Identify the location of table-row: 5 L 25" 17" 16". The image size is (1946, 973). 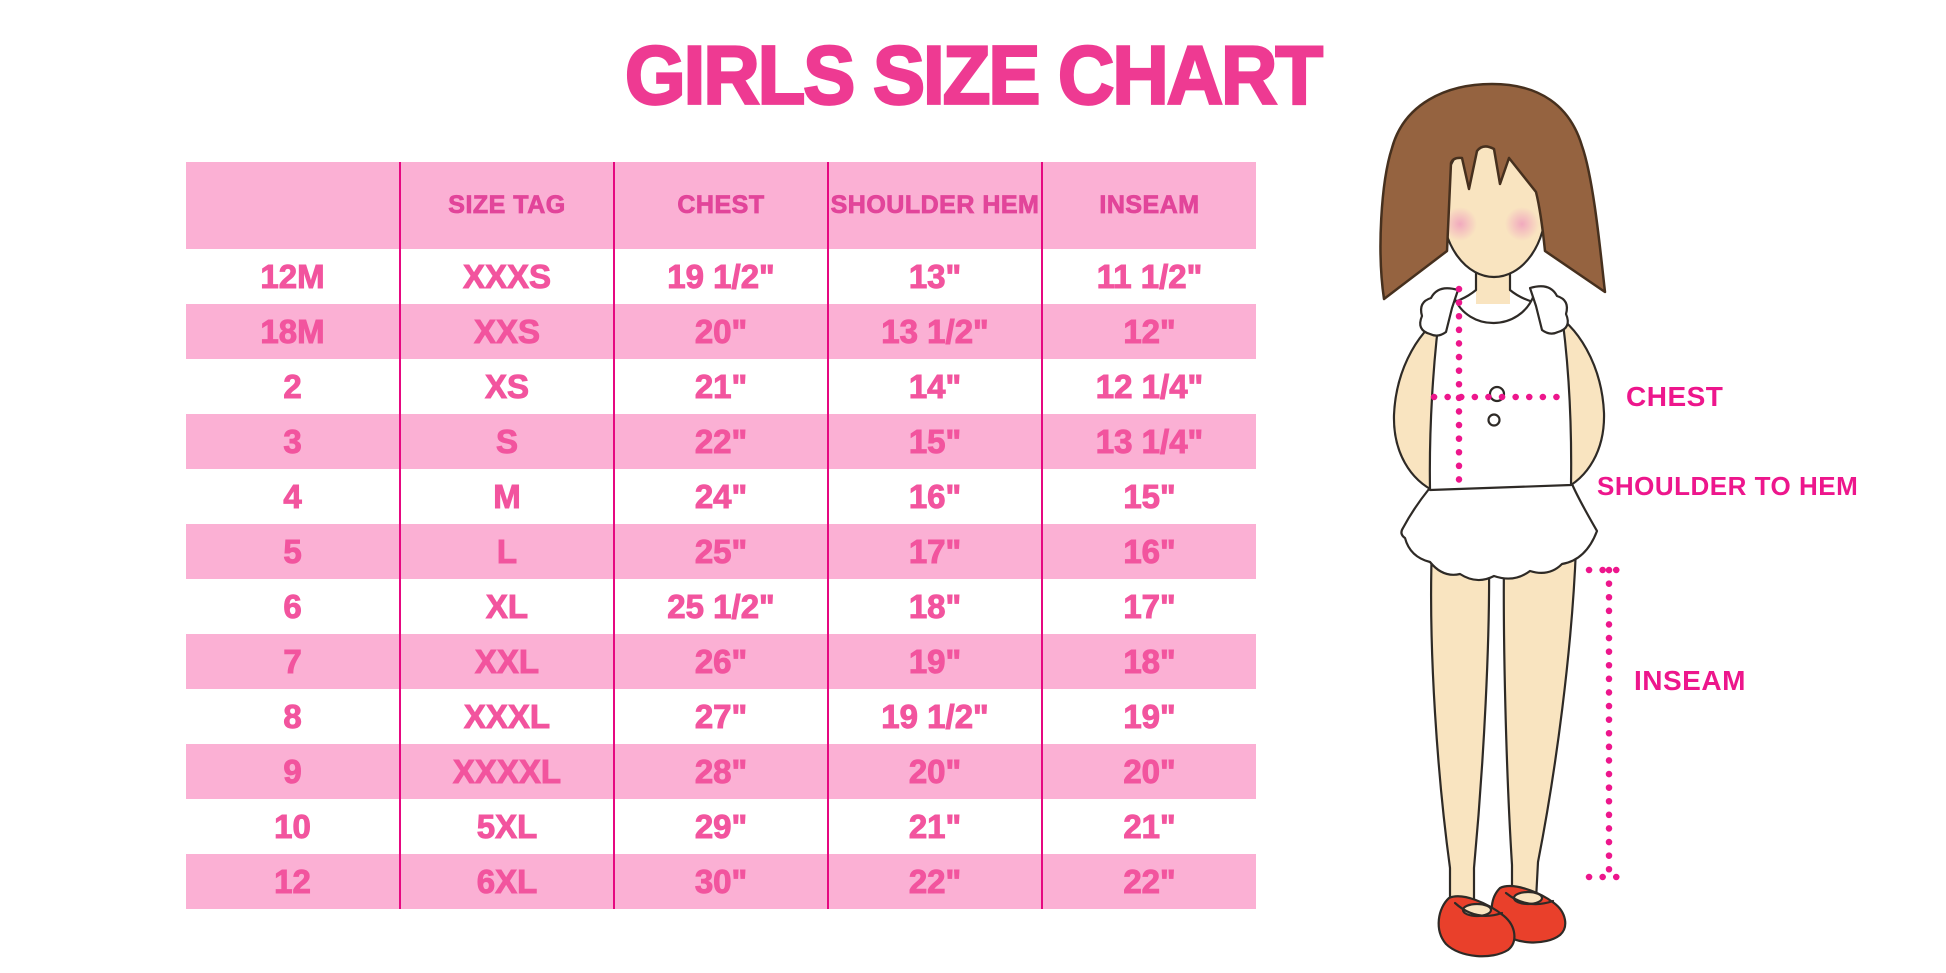
(721, 551).